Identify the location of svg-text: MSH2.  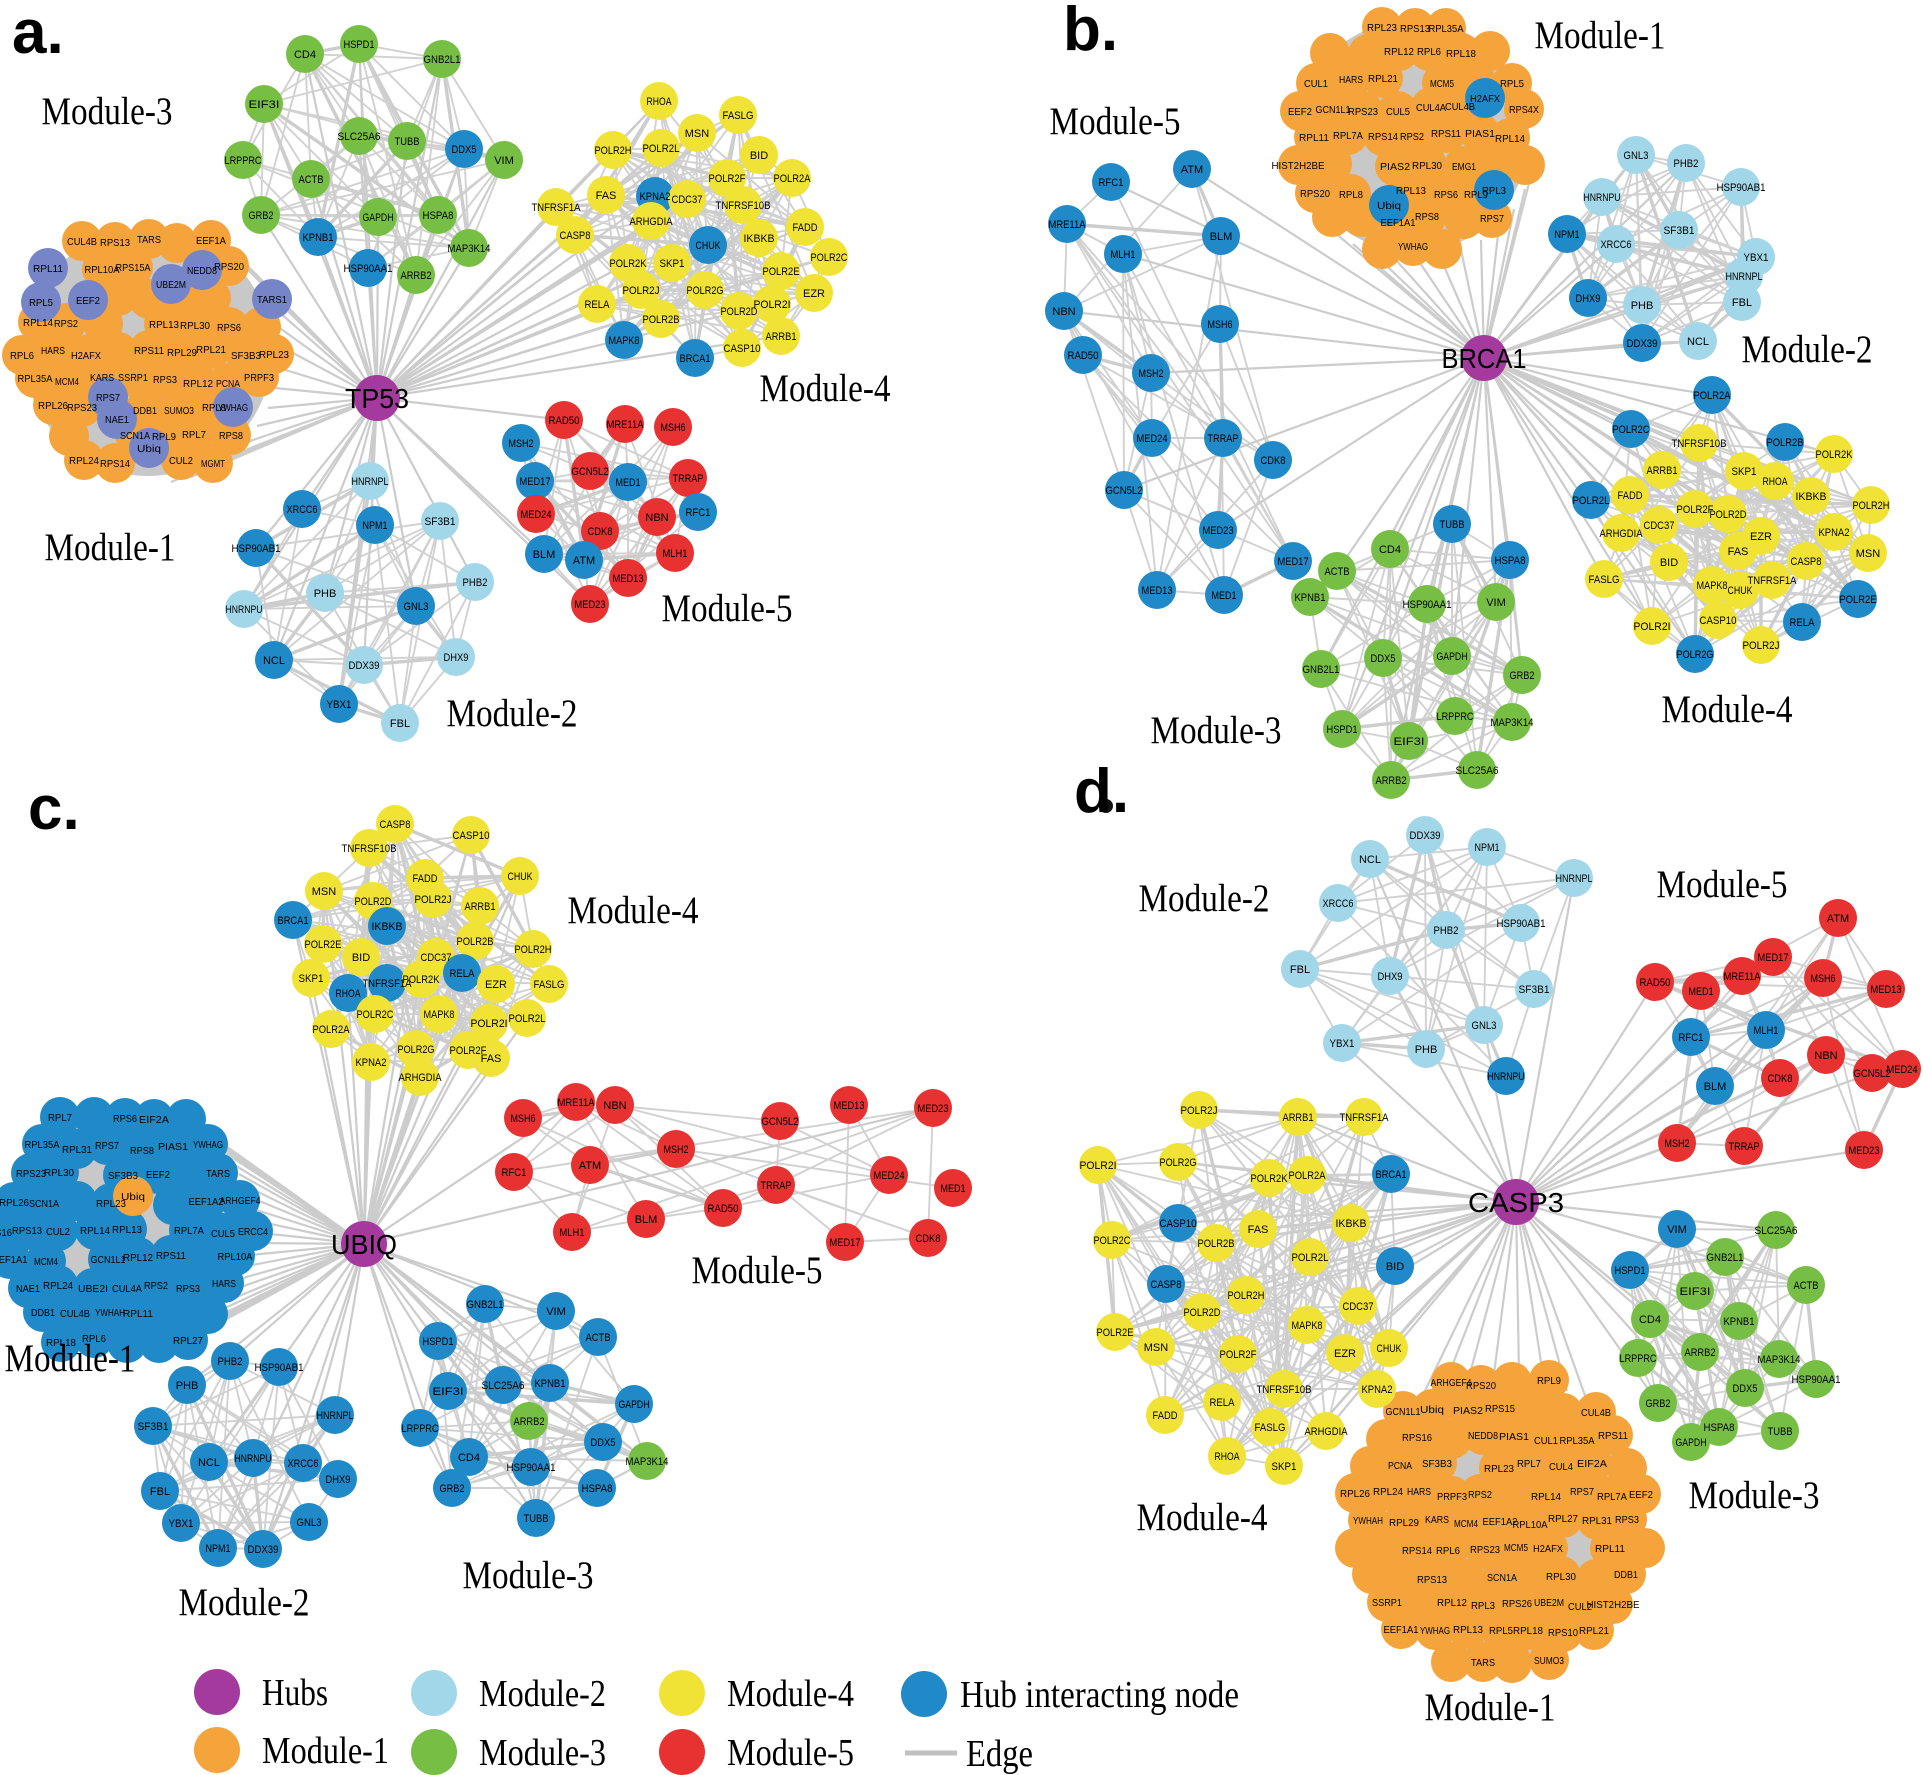
(521, 444).